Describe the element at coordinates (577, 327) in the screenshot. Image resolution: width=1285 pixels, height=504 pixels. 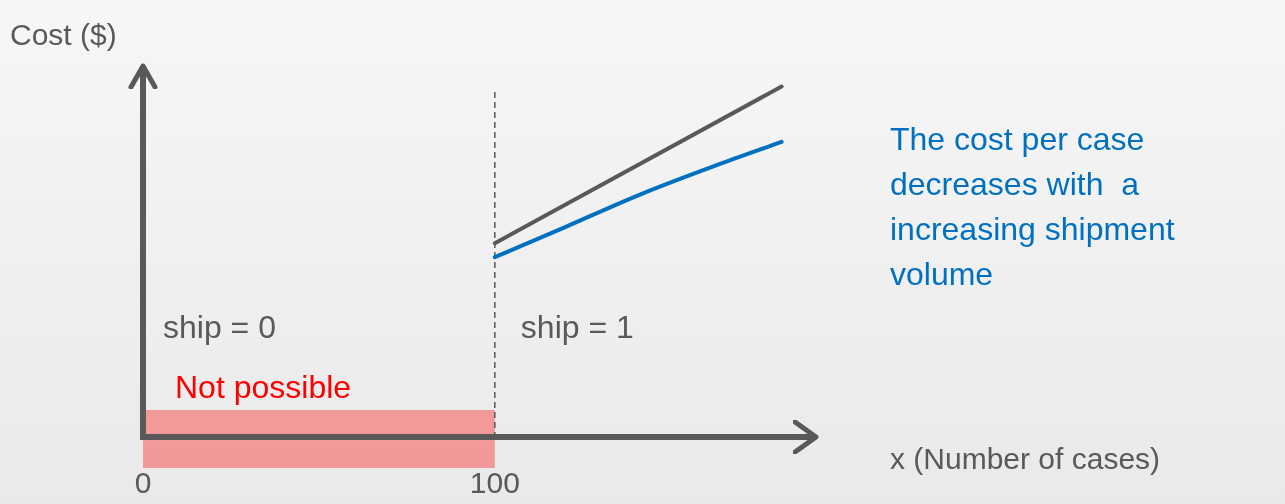
I see `annotation: ship = 1` at that location.